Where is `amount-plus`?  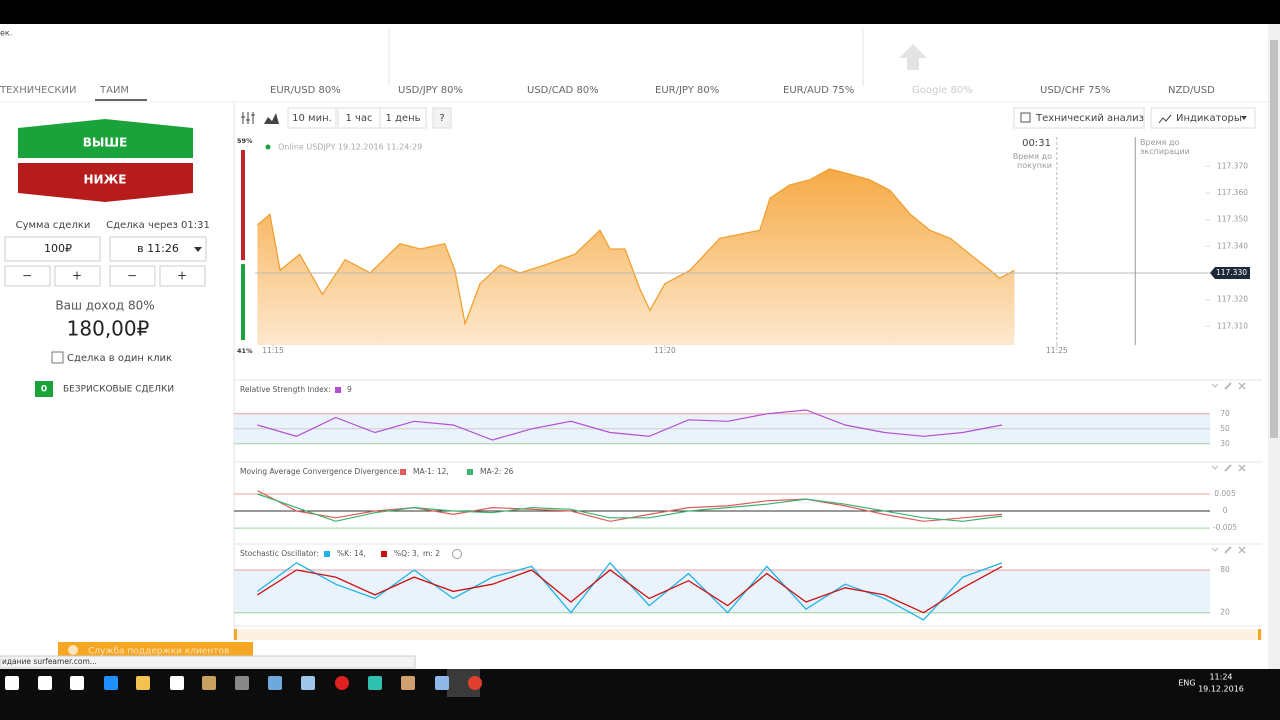 amount-plus is located at coordinates (77, 276).